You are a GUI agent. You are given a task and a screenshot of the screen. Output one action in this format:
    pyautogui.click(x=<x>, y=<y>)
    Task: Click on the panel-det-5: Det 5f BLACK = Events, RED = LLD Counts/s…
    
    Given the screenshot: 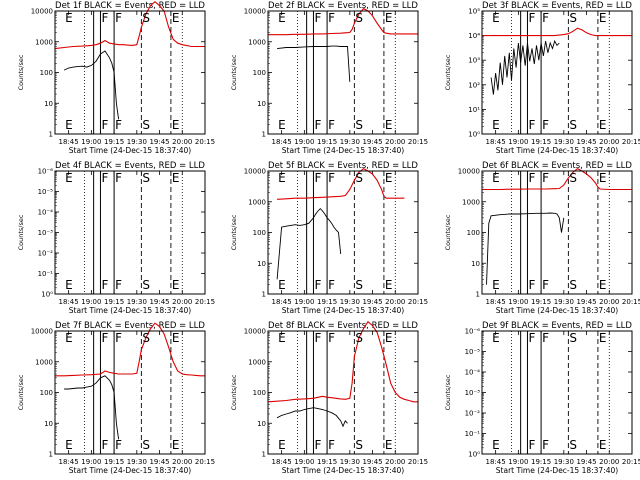 What is the action you would take?
    pyautogui.click(x=329, y=238)
    